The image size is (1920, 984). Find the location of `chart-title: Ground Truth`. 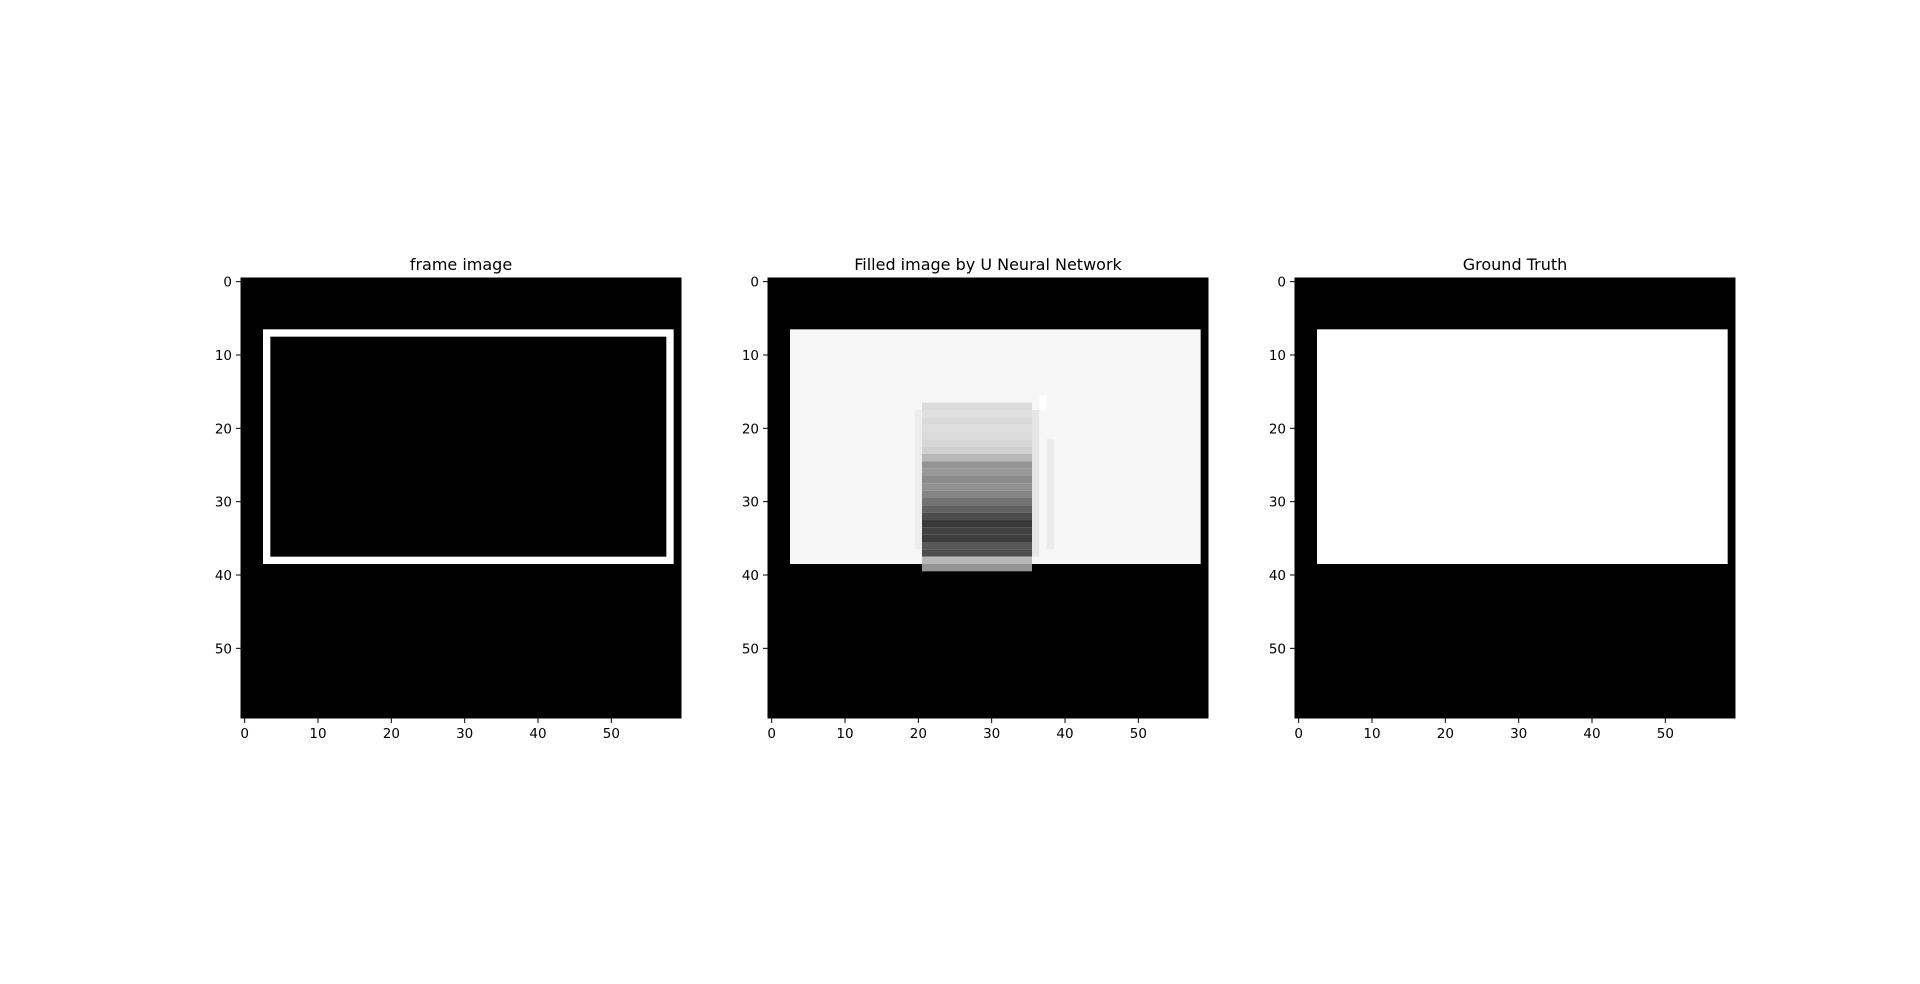

chart-title: Ground Truth is located at coordinates (1515, 264).